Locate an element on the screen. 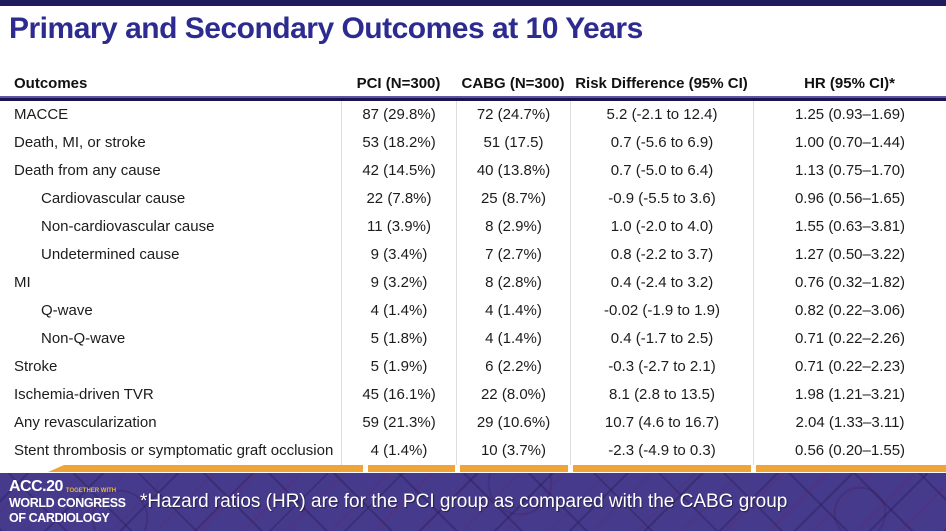 The width and height of the screenshot is (946, 531). pci-value: 42 (14.5%) is located at coordinates (398, 171).